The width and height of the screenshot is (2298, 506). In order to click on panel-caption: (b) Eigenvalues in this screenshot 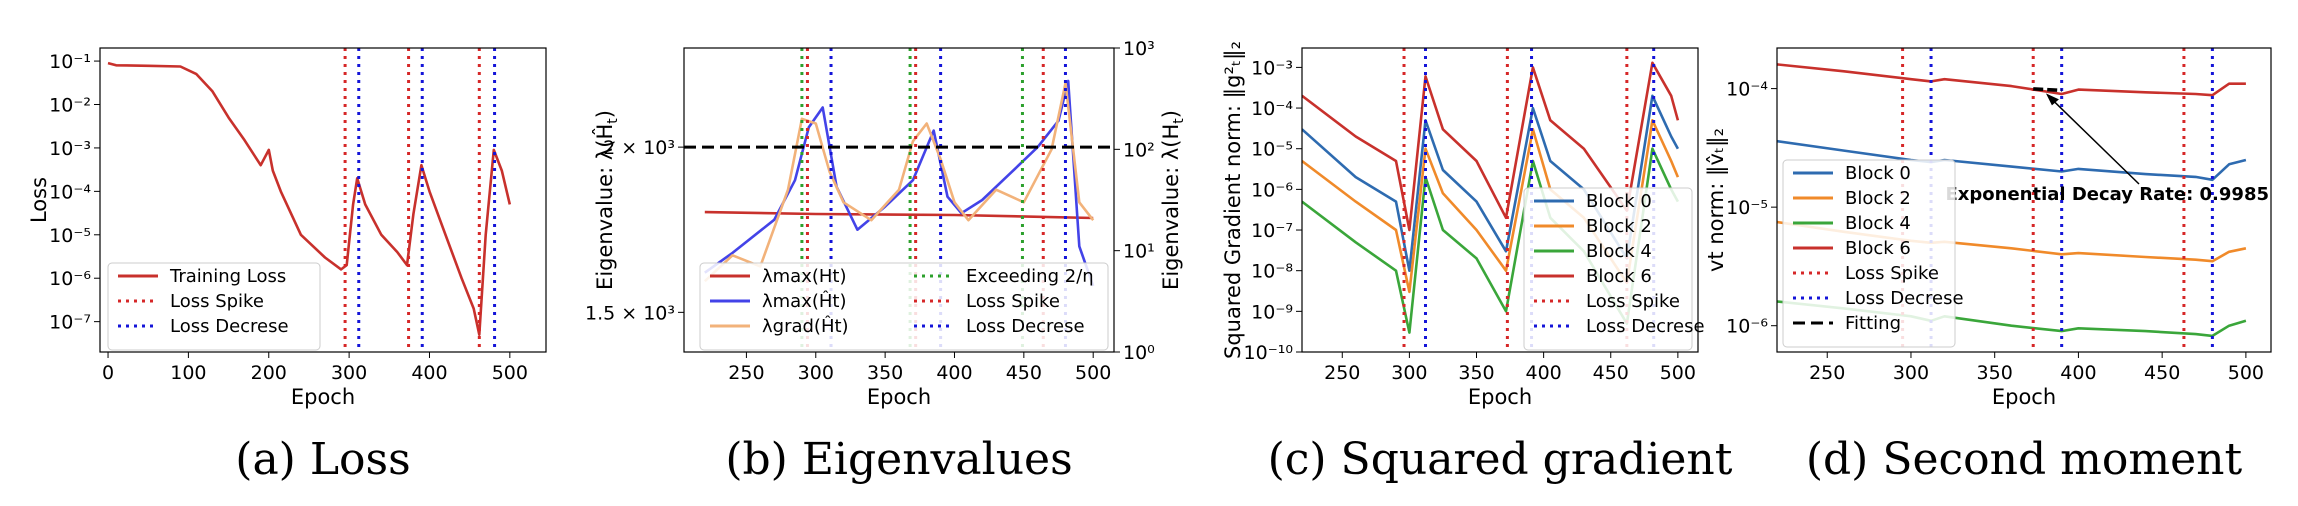, I will do `click(898, 459)`.